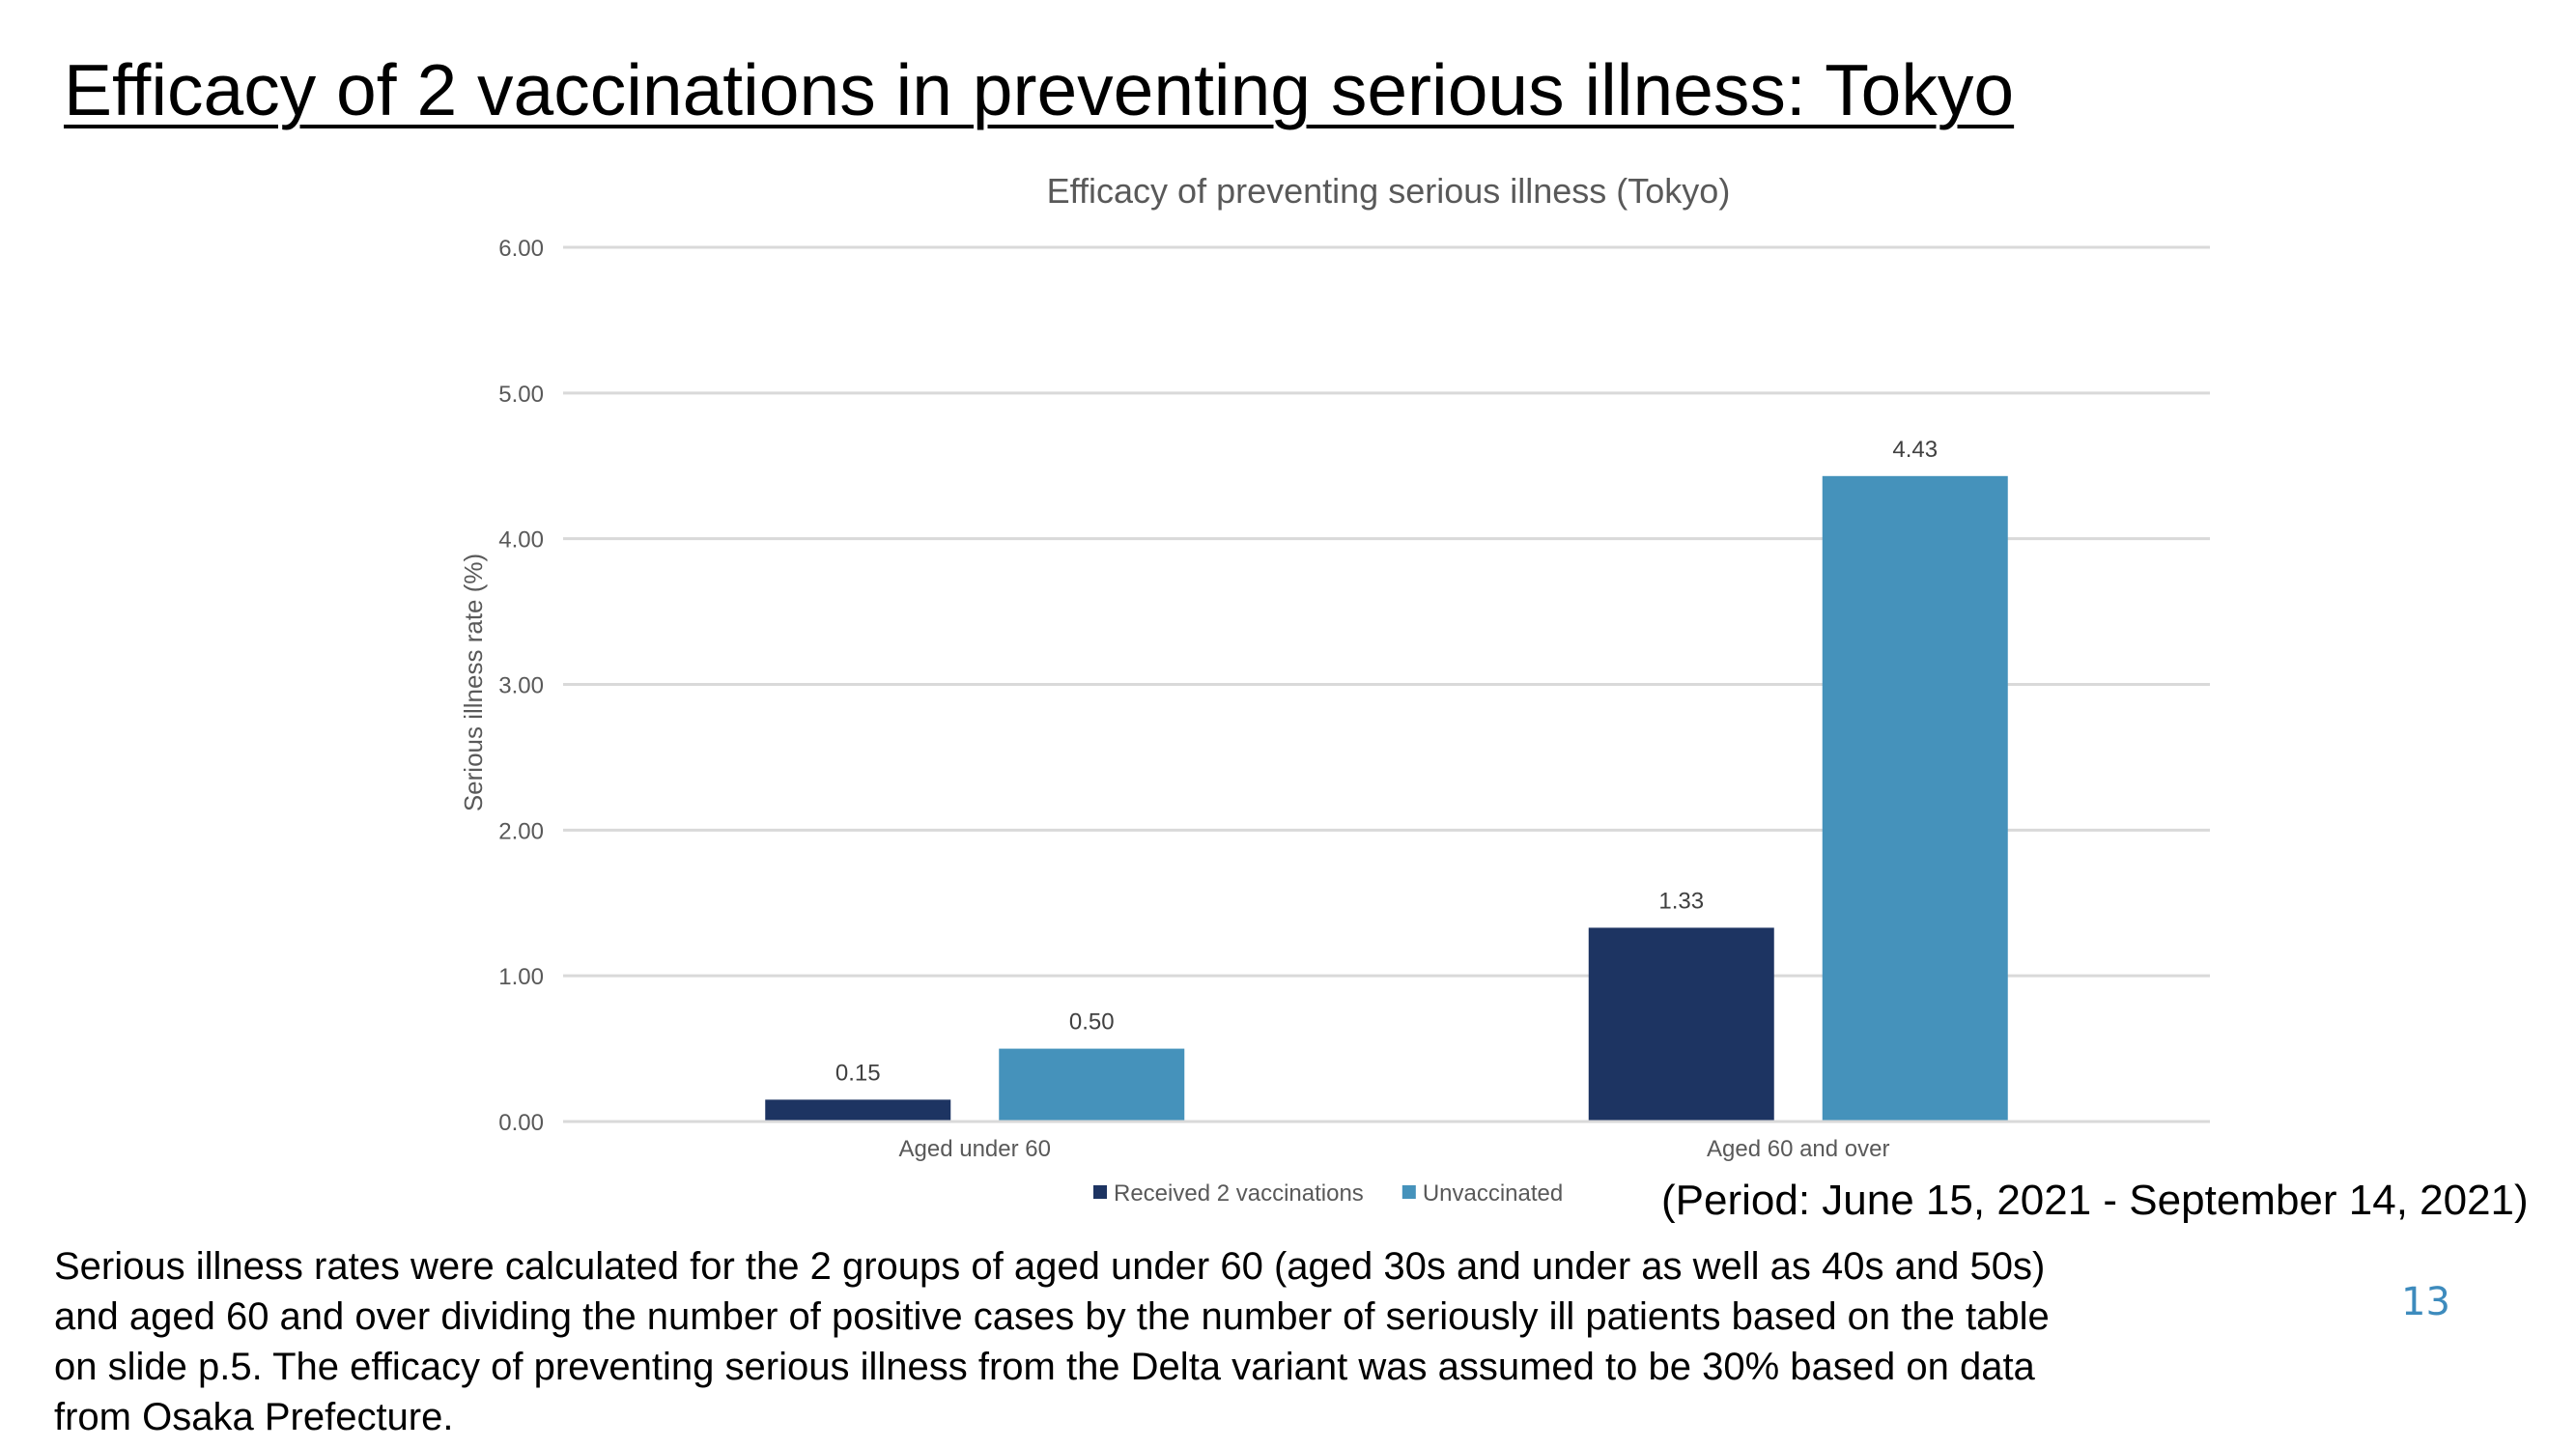 The width and height of the screenshot is (2576, 1449). I want to click on legend-label: Received 2 vaccinations, so click(1239, 1193).